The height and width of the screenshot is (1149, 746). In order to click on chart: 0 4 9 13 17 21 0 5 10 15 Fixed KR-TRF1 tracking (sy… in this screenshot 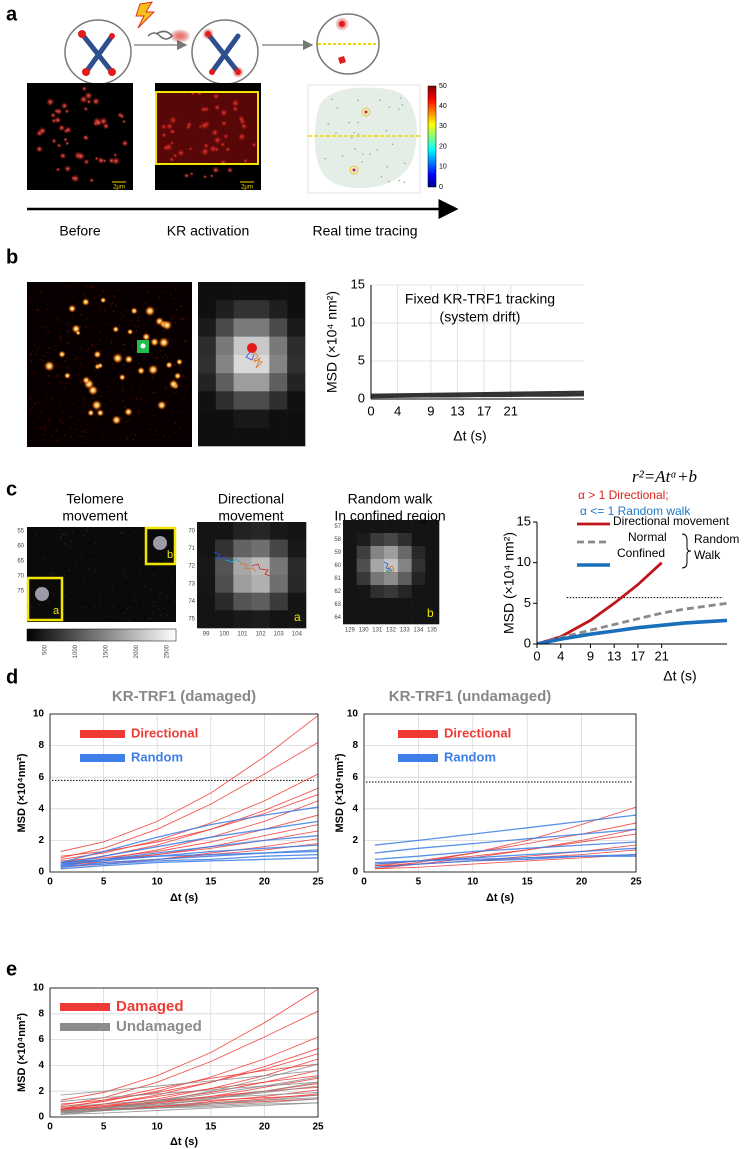, I will do `click(454, 360)`.